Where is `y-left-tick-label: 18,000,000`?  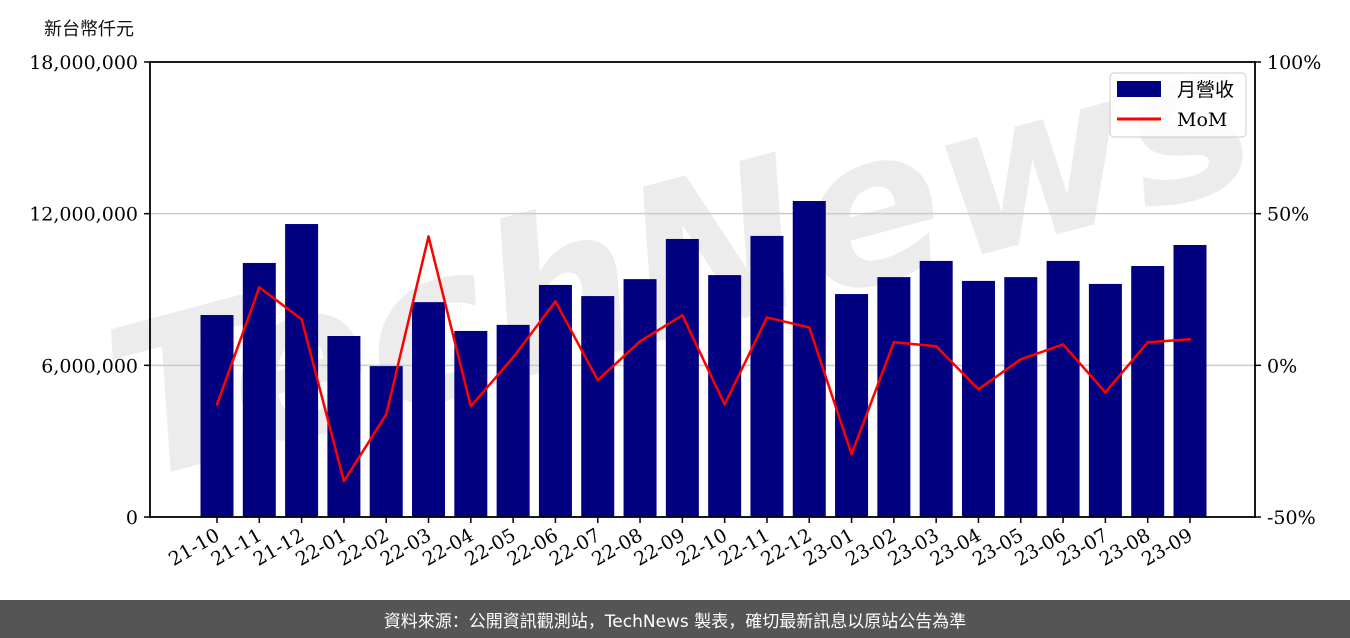
y-left-tick-label: 18,000,000 is located at coordinates (83, 63).